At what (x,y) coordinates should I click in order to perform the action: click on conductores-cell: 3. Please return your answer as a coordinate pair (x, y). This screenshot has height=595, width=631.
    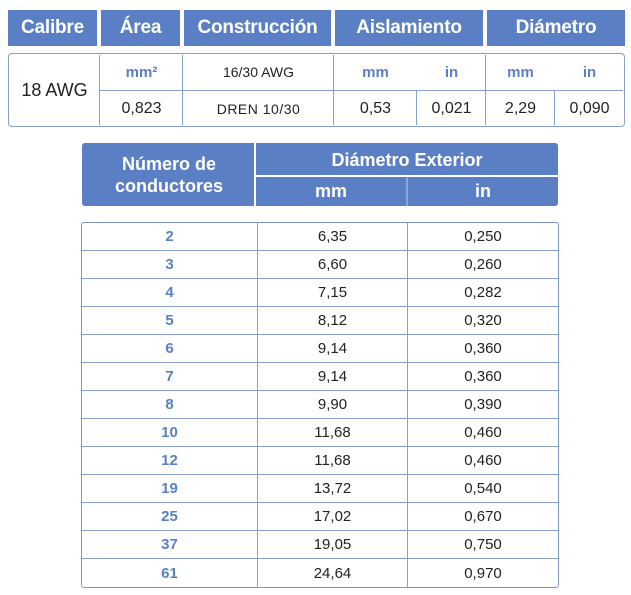
    Looking at the image, I should click on (170, 264).